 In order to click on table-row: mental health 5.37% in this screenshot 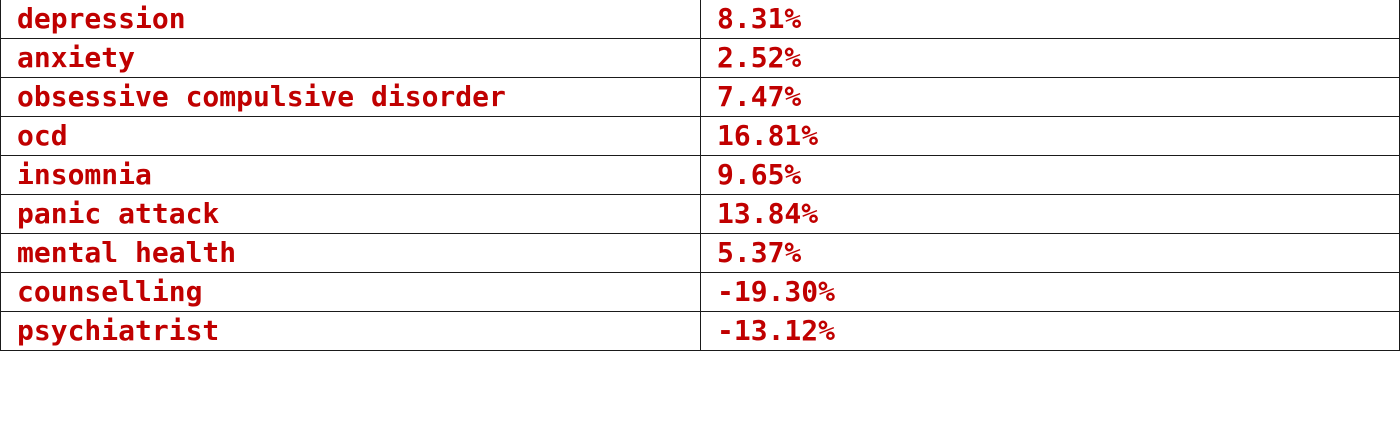, I will do `click(700, 253)`.